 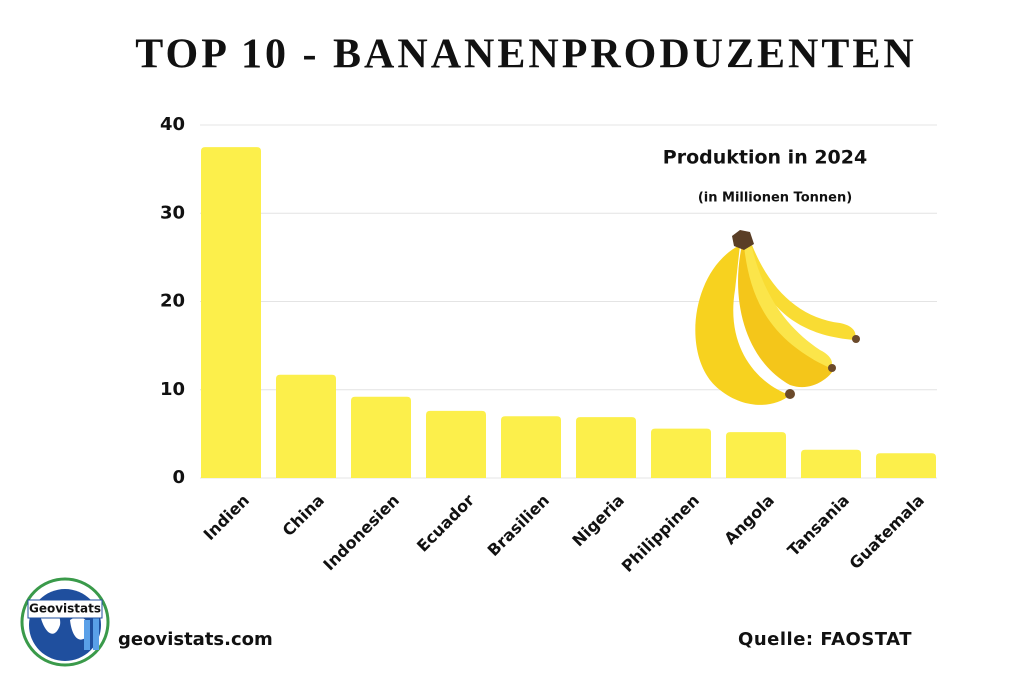 What do you see at coordinates (303, 515) in the screenshot?
I see `x-tick-label: China` at bounding box center [303, 515].